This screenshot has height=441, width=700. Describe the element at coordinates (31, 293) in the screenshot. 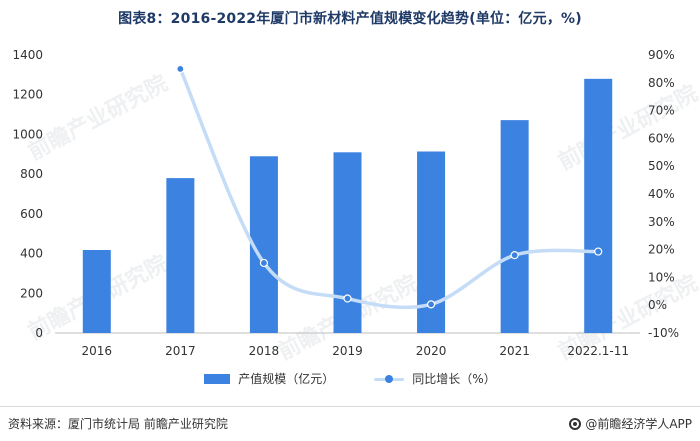

I see `left-axis-tick-label: 200` at that location.